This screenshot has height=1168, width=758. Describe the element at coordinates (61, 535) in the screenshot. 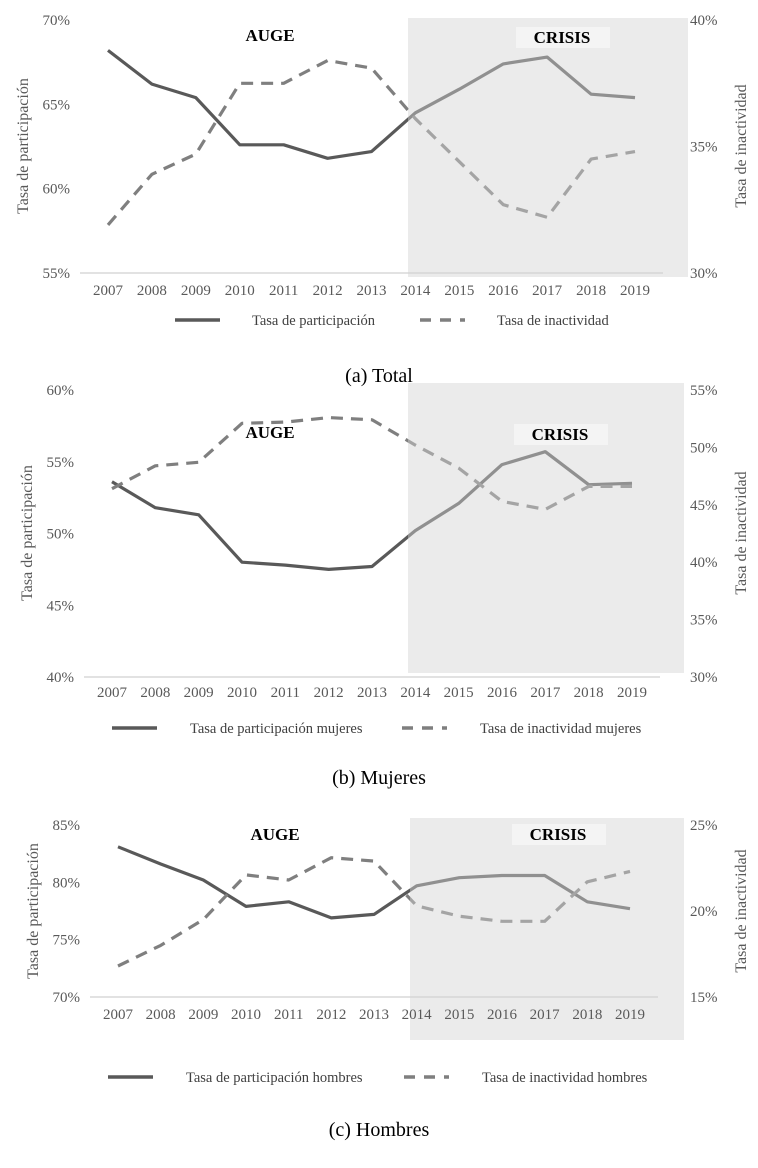

I see `y-tick-label-left: 50%` at that location.